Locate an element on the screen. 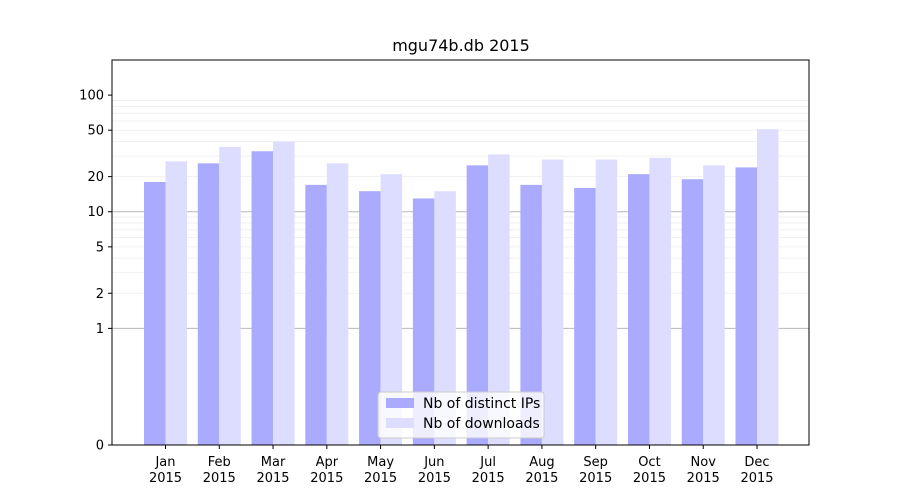 The height and width of the screenshot is (500, 900). x-tick-label: Sep is located at coordinates (595, 462).